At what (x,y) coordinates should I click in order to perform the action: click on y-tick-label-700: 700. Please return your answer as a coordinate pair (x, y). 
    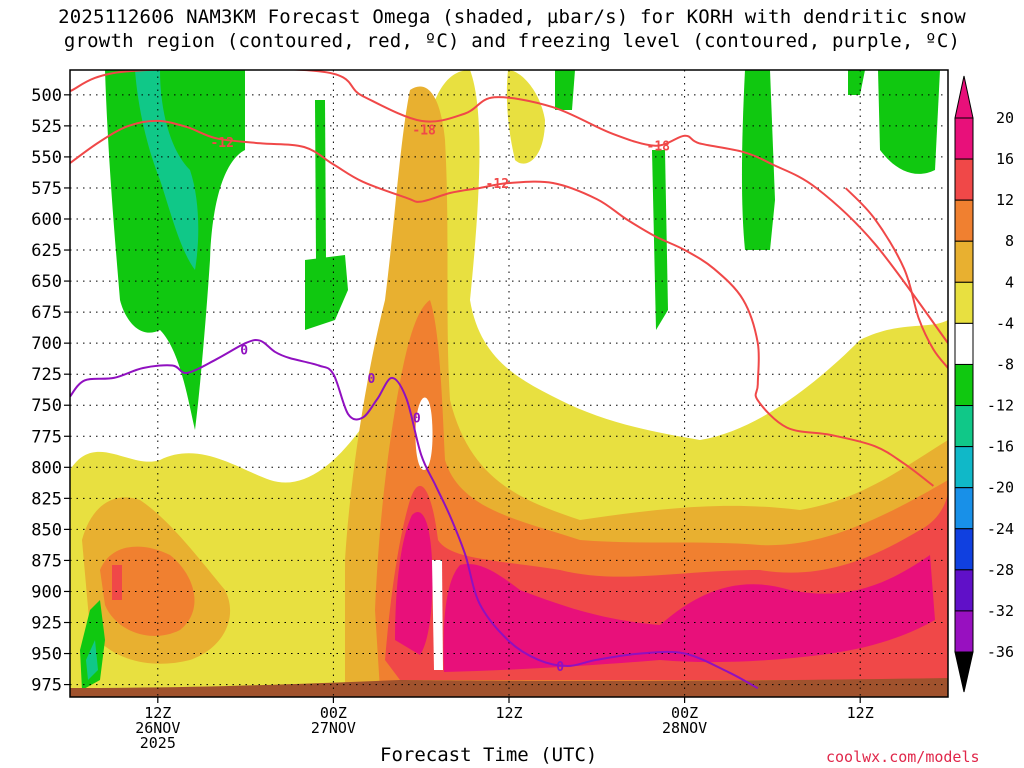
    Looking at the image, I should click on (46, 344).